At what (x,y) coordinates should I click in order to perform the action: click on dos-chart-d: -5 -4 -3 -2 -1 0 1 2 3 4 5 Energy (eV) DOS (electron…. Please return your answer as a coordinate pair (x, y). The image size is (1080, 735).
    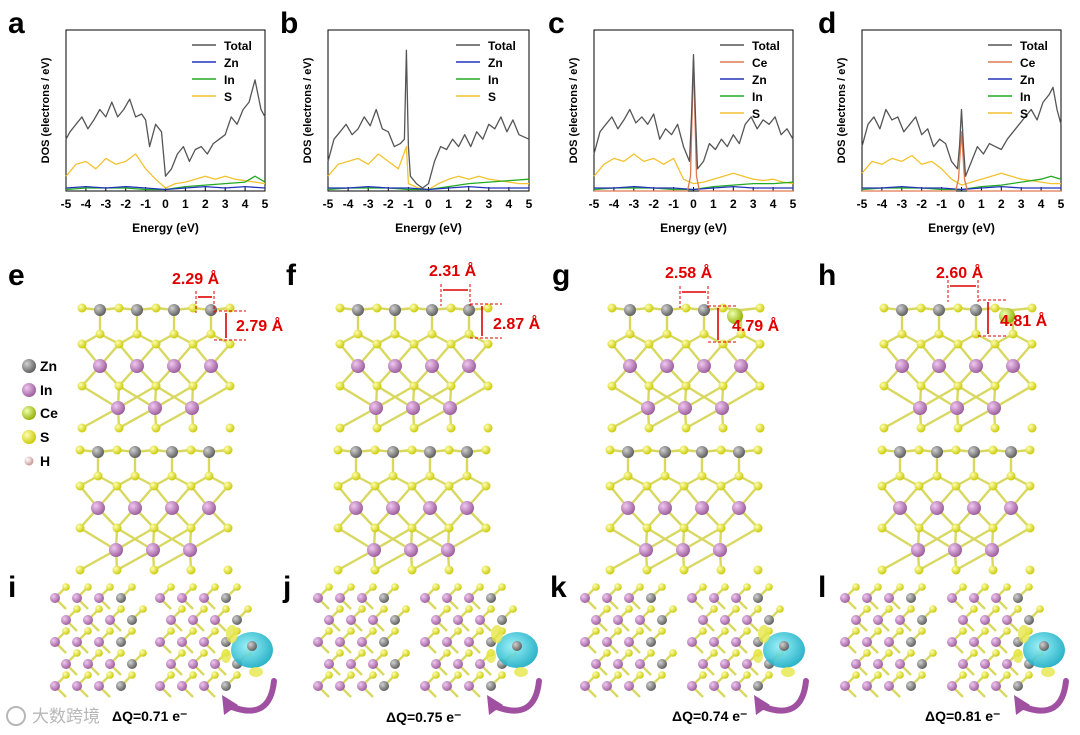
    Looking at the image, I should click on (950, 132).